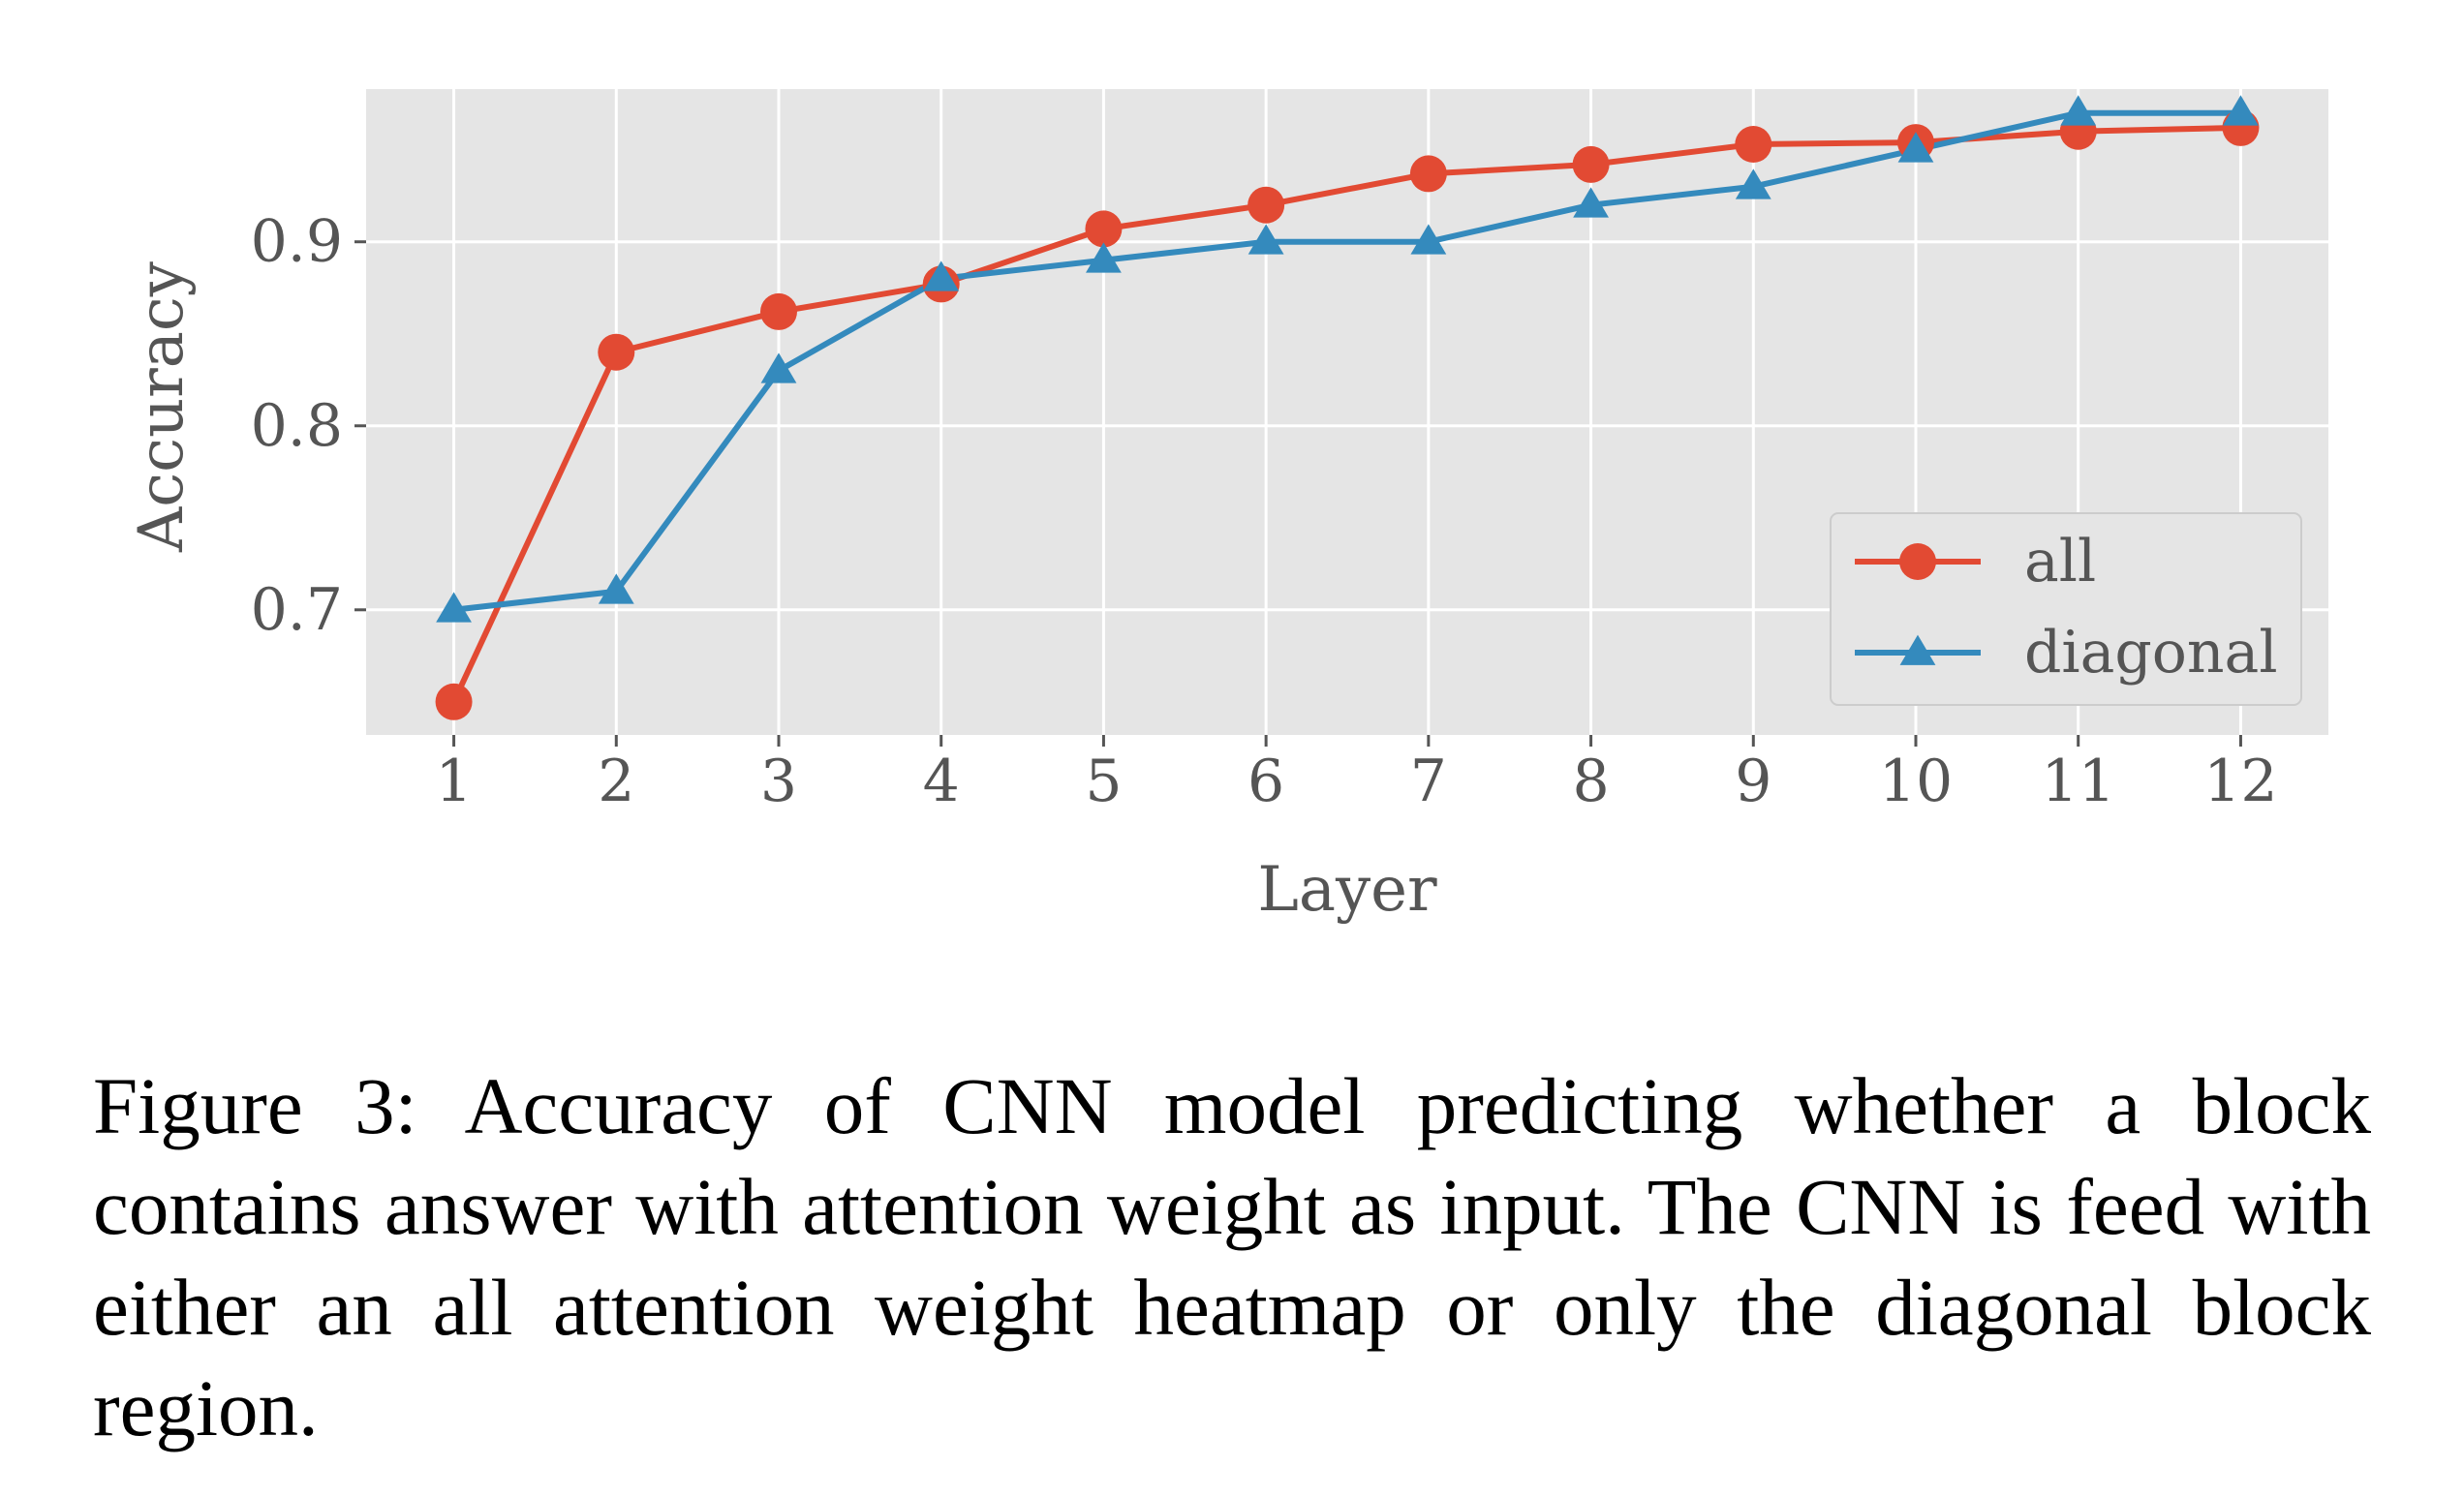 This screenshot has width=2464, height=1497. I want to click on legend: all diagonal, so click(2066, 609).